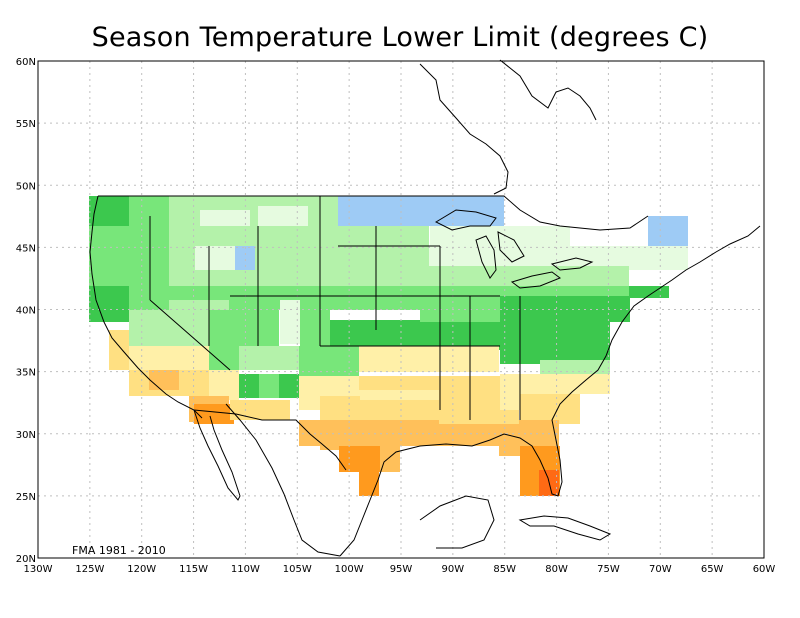 Image resolution: width=800 pixels, height=618 pixels. Describe the element at coordinates (608, 569) in the screenshot. I see `longitude-tick-label: 75W` at that location.